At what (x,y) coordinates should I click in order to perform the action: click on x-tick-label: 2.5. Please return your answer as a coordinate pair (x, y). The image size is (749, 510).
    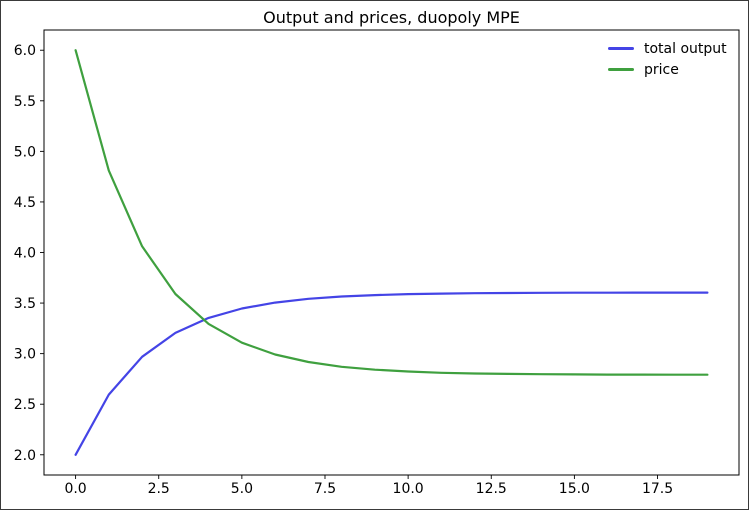
    Looking at the image, I should click on (159, 489).